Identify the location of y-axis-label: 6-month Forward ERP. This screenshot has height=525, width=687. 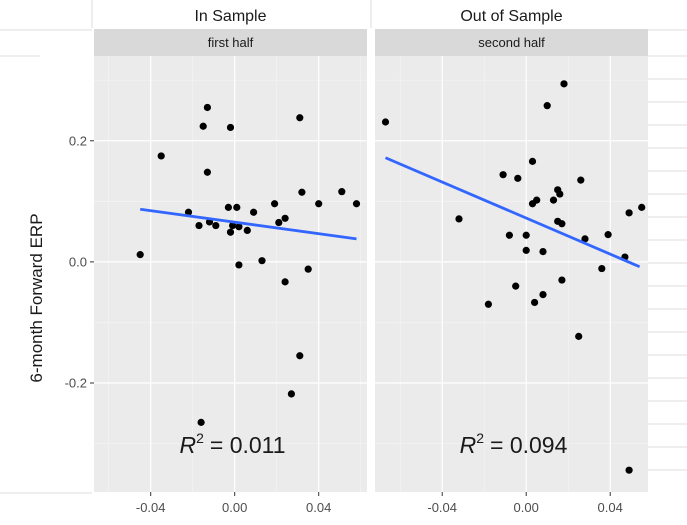
(36, 297).